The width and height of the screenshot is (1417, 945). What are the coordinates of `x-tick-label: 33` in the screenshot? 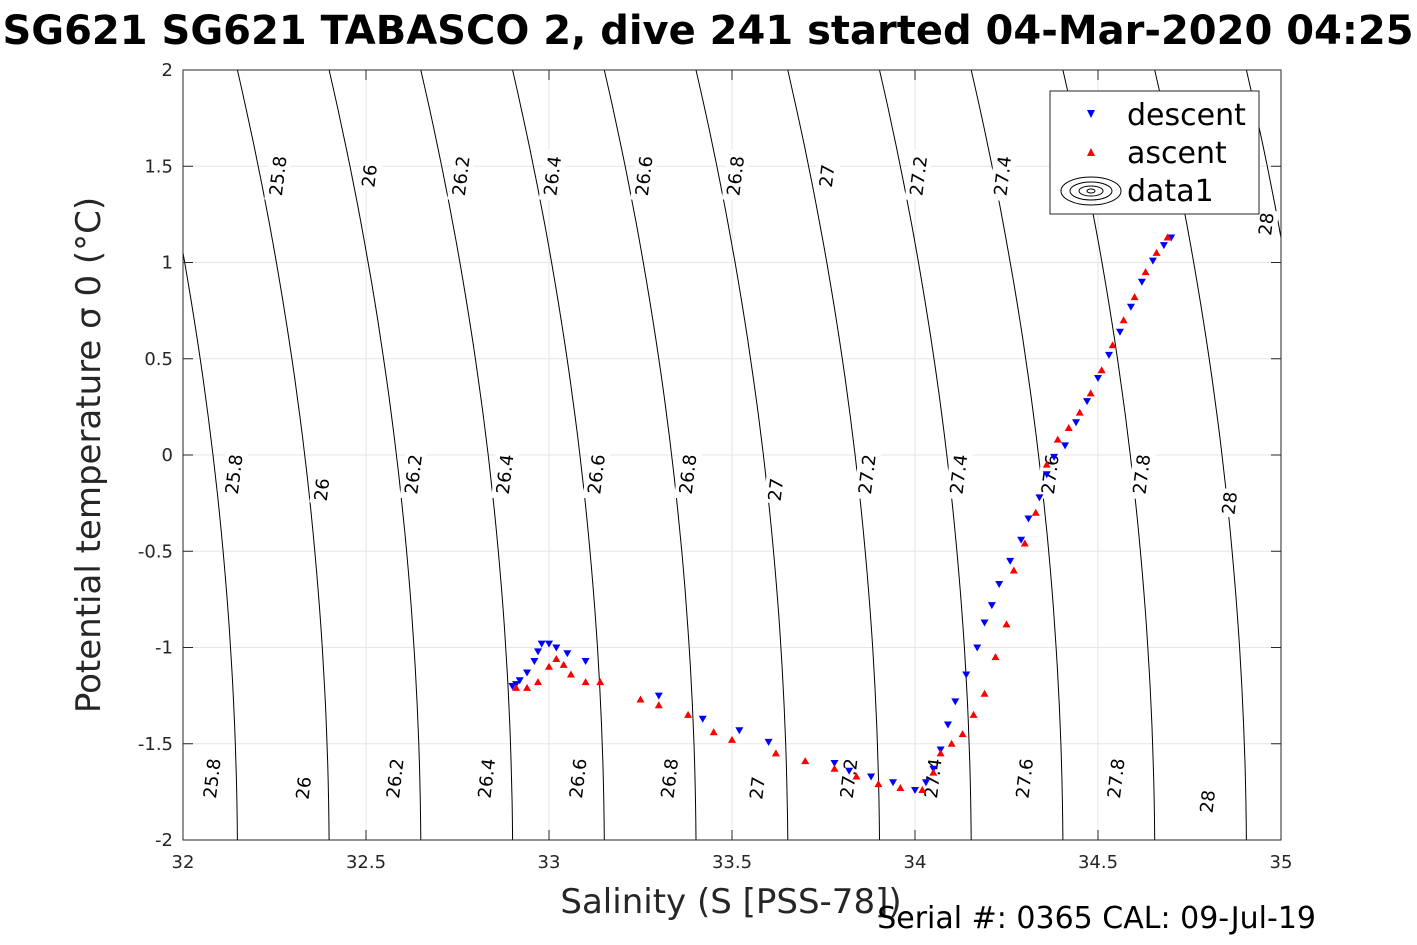 It's located at (549, 862).